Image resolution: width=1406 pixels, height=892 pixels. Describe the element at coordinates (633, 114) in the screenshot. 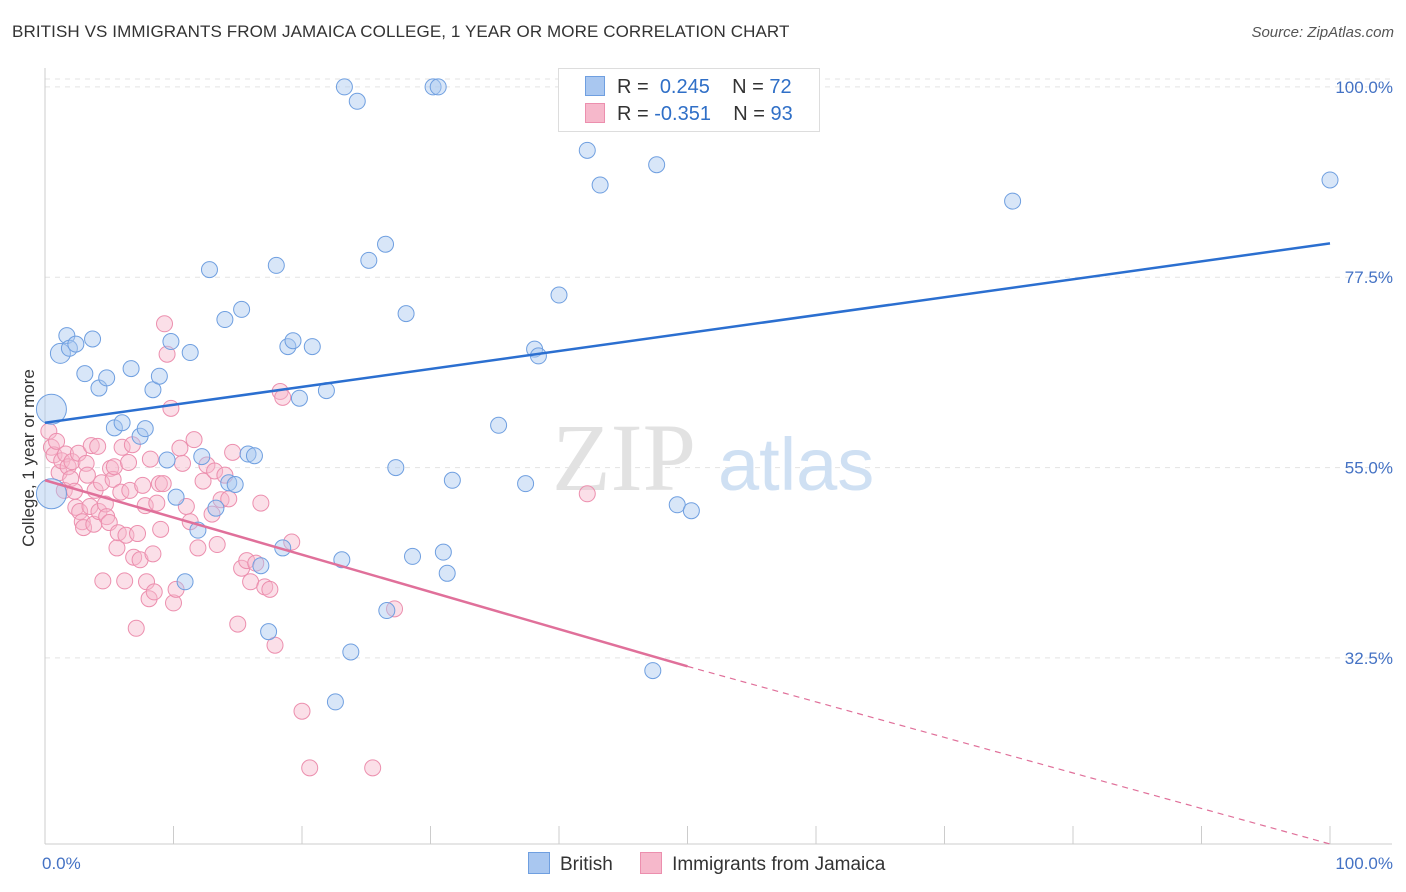

I see `legend-jamaica-r-label: R =` at that location.